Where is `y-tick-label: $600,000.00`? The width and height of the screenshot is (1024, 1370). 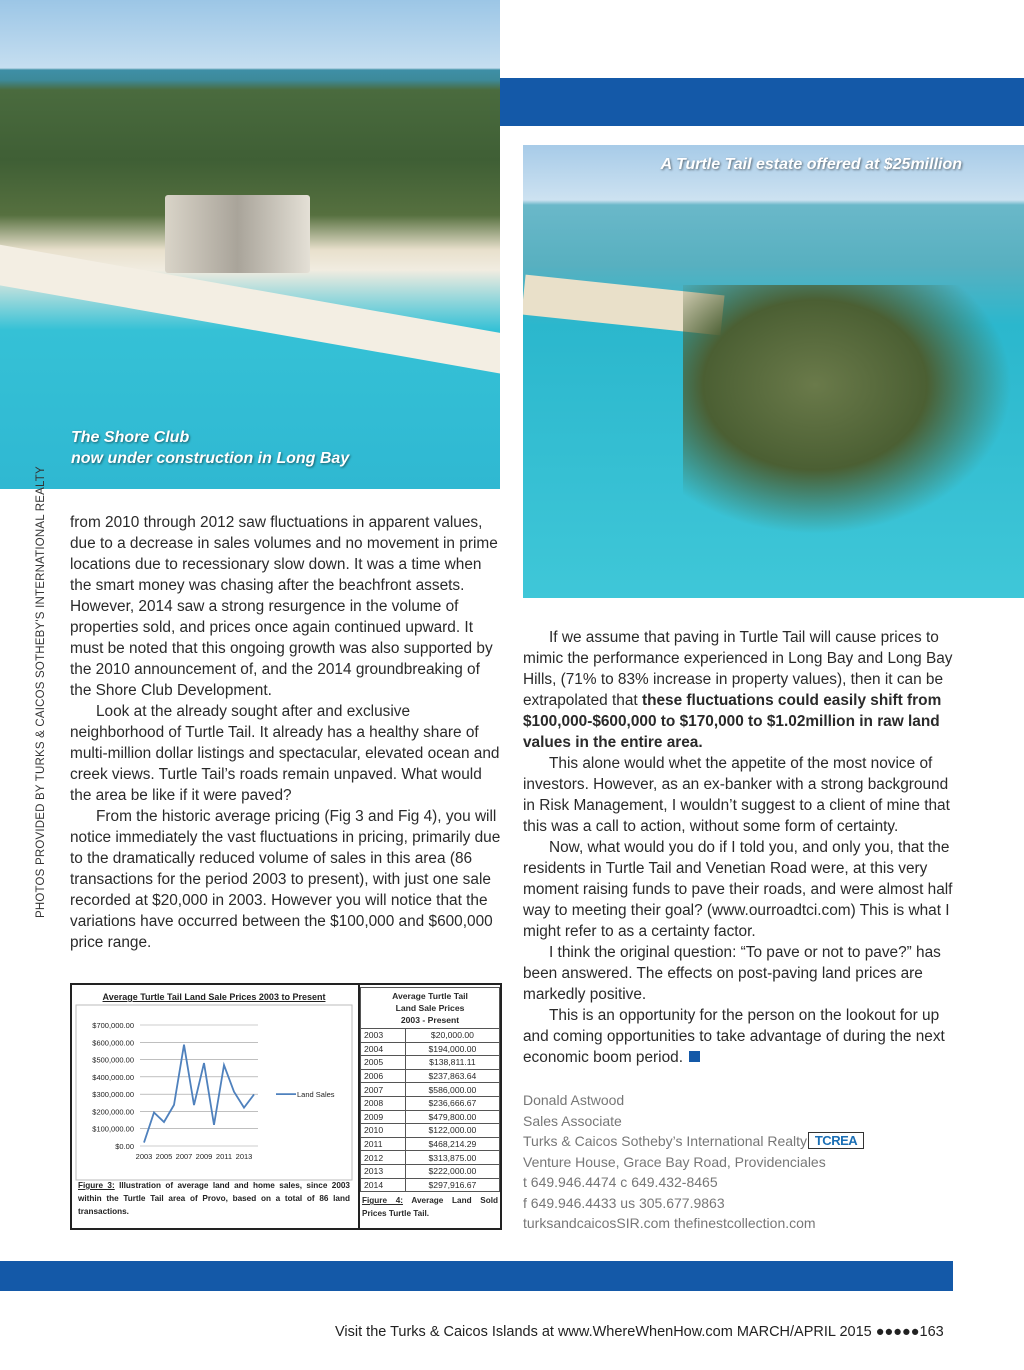
y-tick-label: $600,000.00 is located at coordinates (113, 1042).